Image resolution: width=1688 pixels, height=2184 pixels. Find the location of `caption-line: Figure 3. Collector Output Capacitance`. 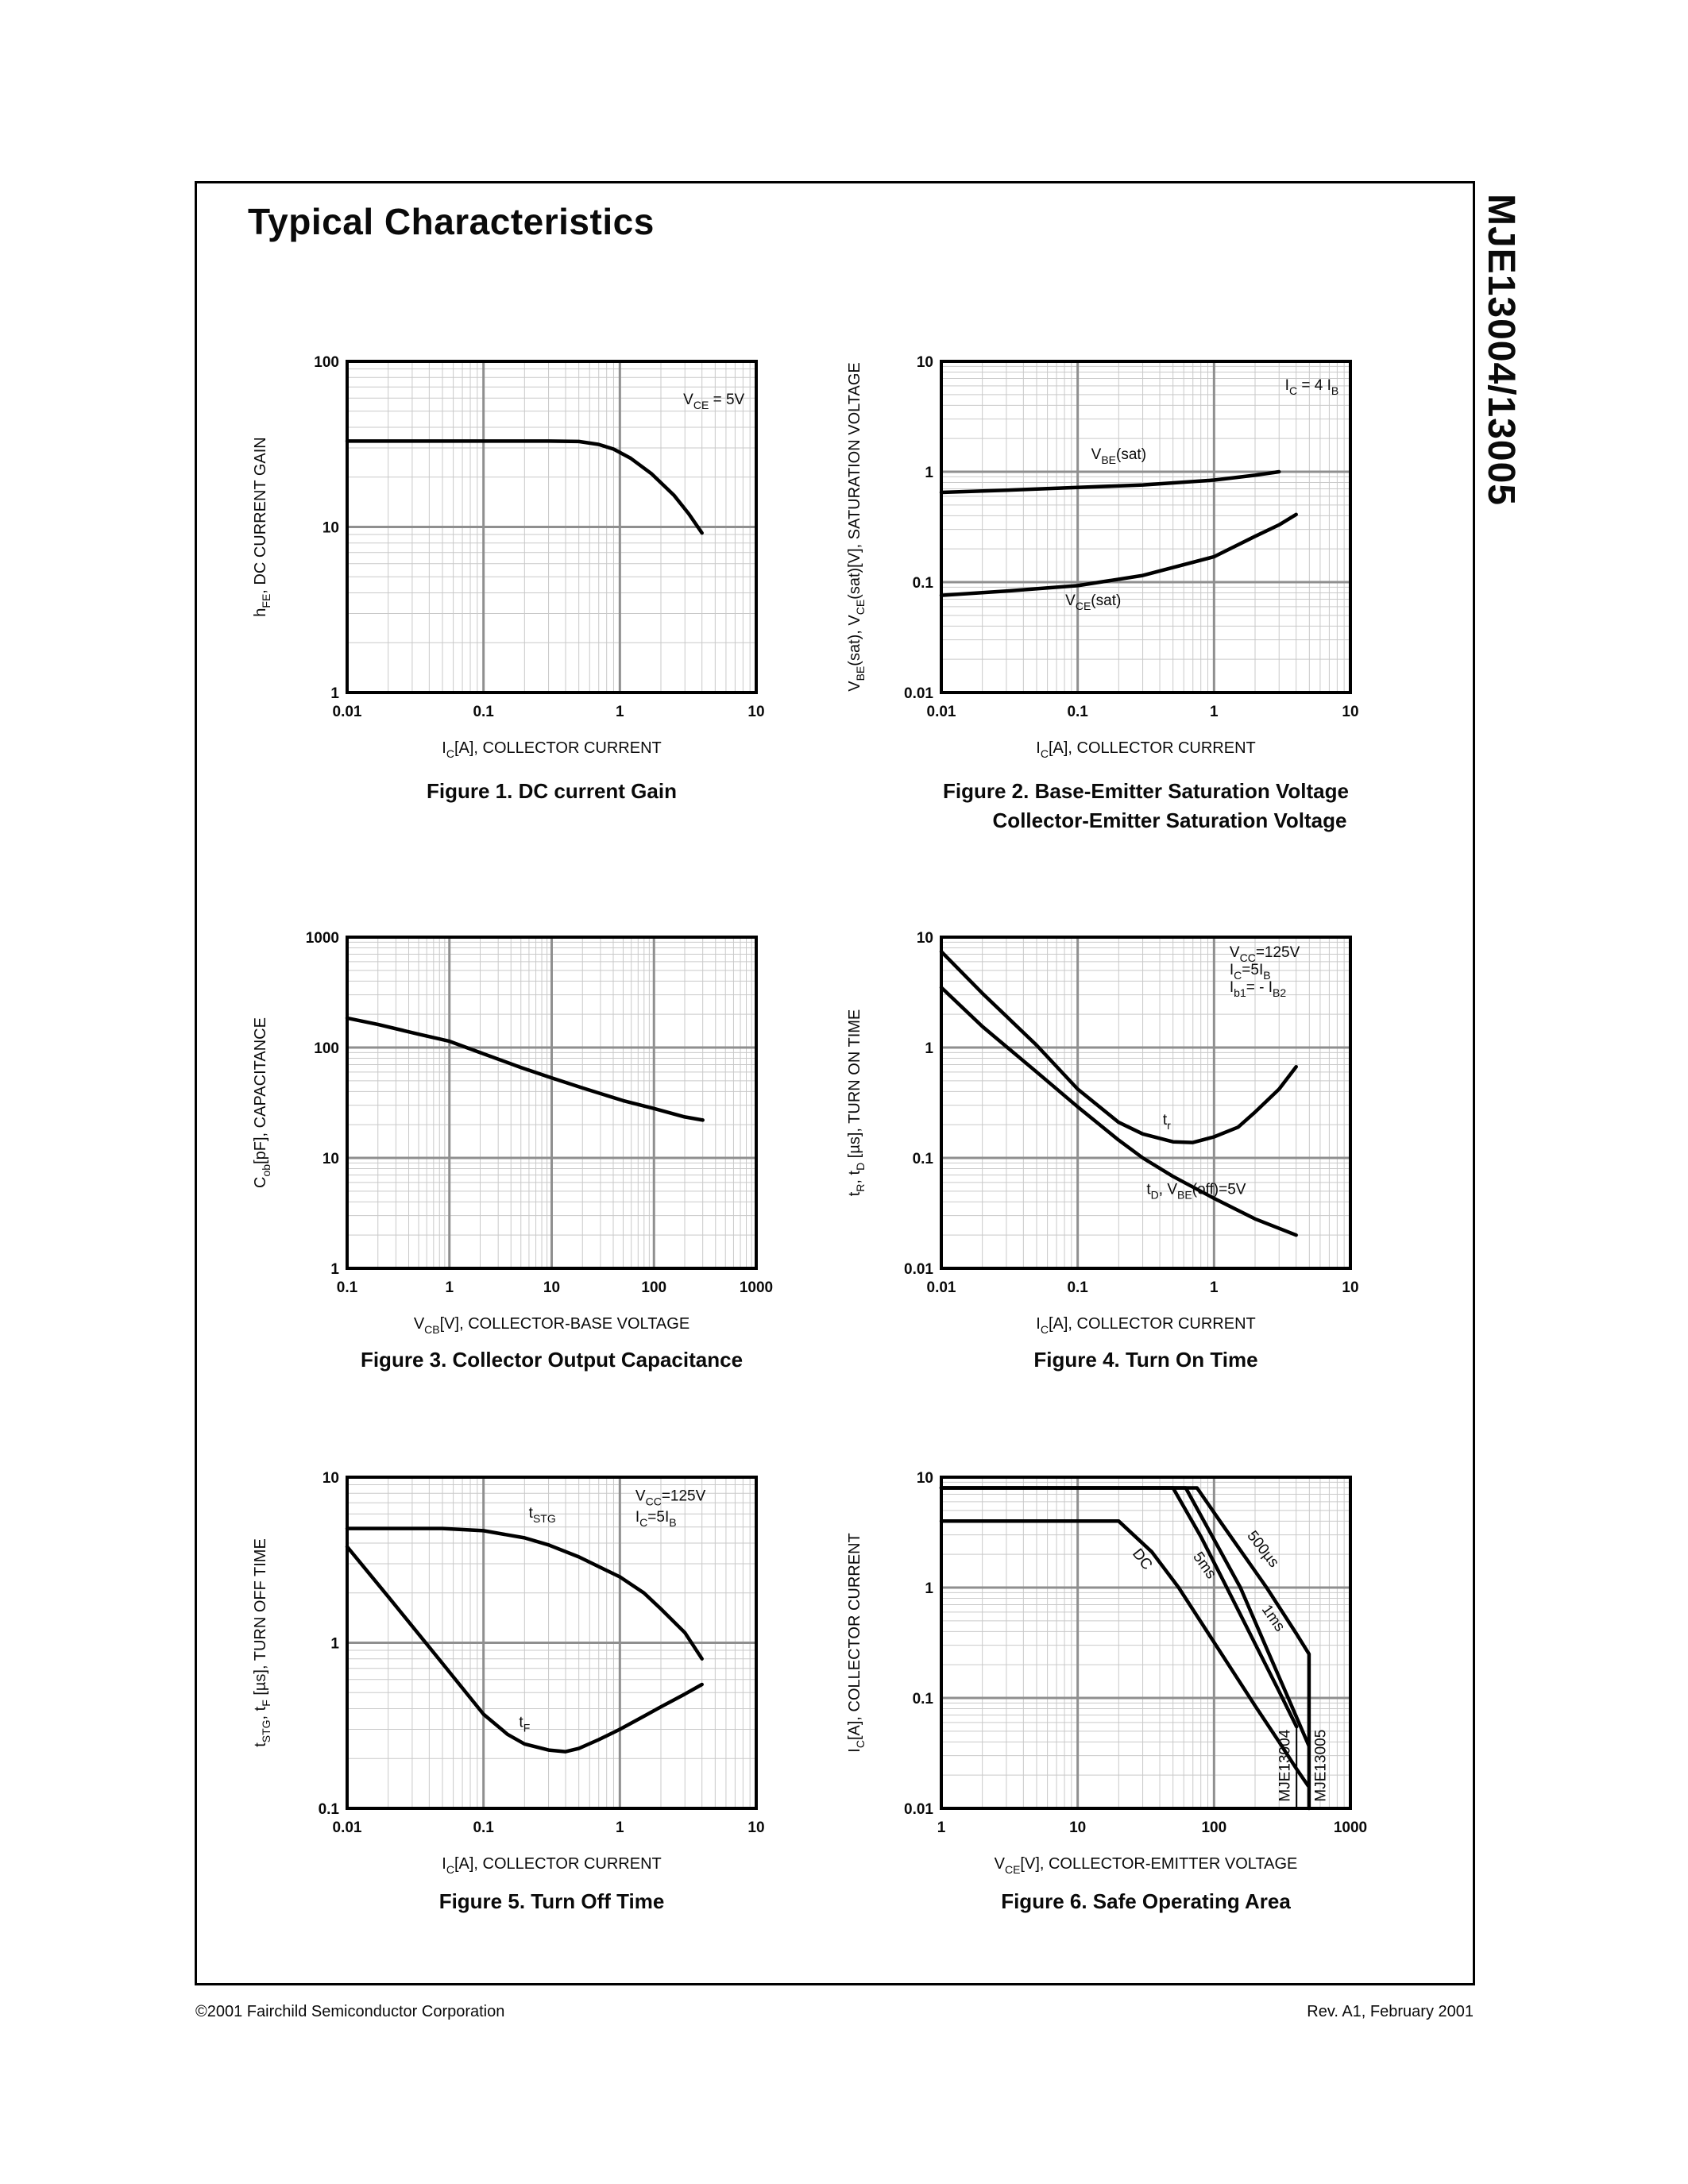

caption-line: Figure 3. Collector Output Capacitance is located at coordinates (552, 1360).